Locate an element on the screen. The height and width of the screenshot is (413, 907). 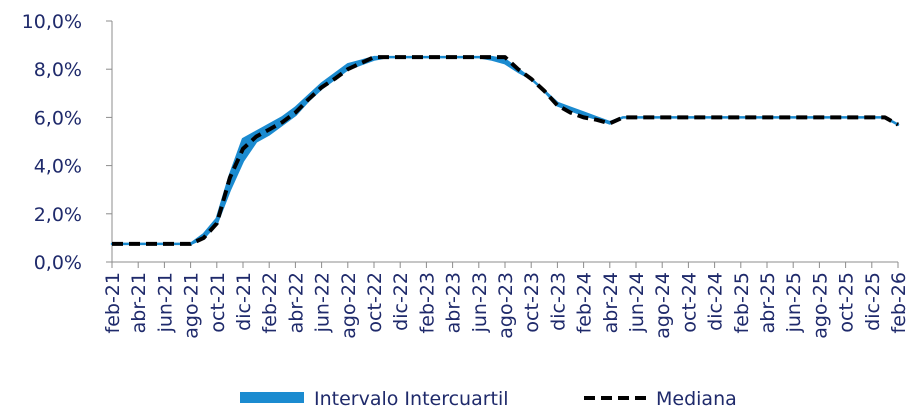
x-tick-label: ago-25 is located at coordinates (820, 305).